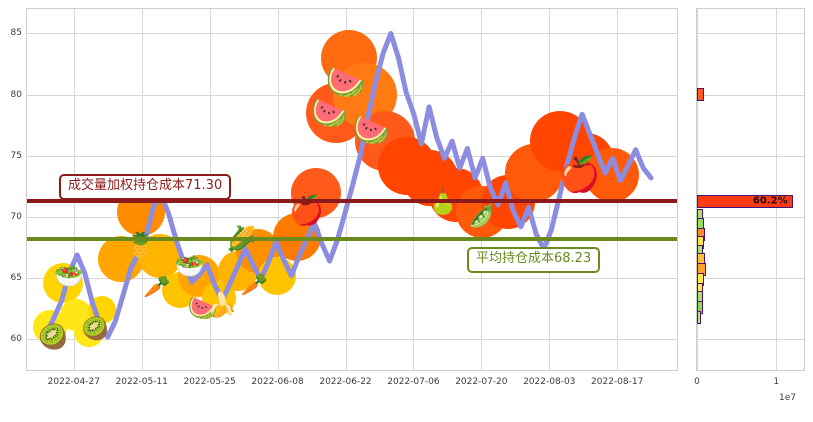  What do you see at coordinates (16, 33) in the screenshot?
I see `y-axis-tick: 85` at bounding box center [16, 33].